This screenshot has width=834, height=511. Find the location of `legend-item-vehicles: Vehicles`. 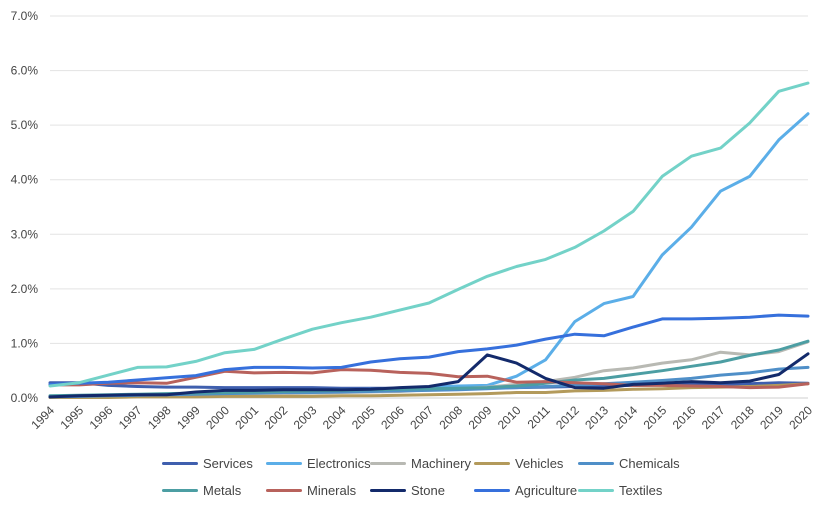

legend-item-vehicles: Vehicles is located at coordinates (518, 463).